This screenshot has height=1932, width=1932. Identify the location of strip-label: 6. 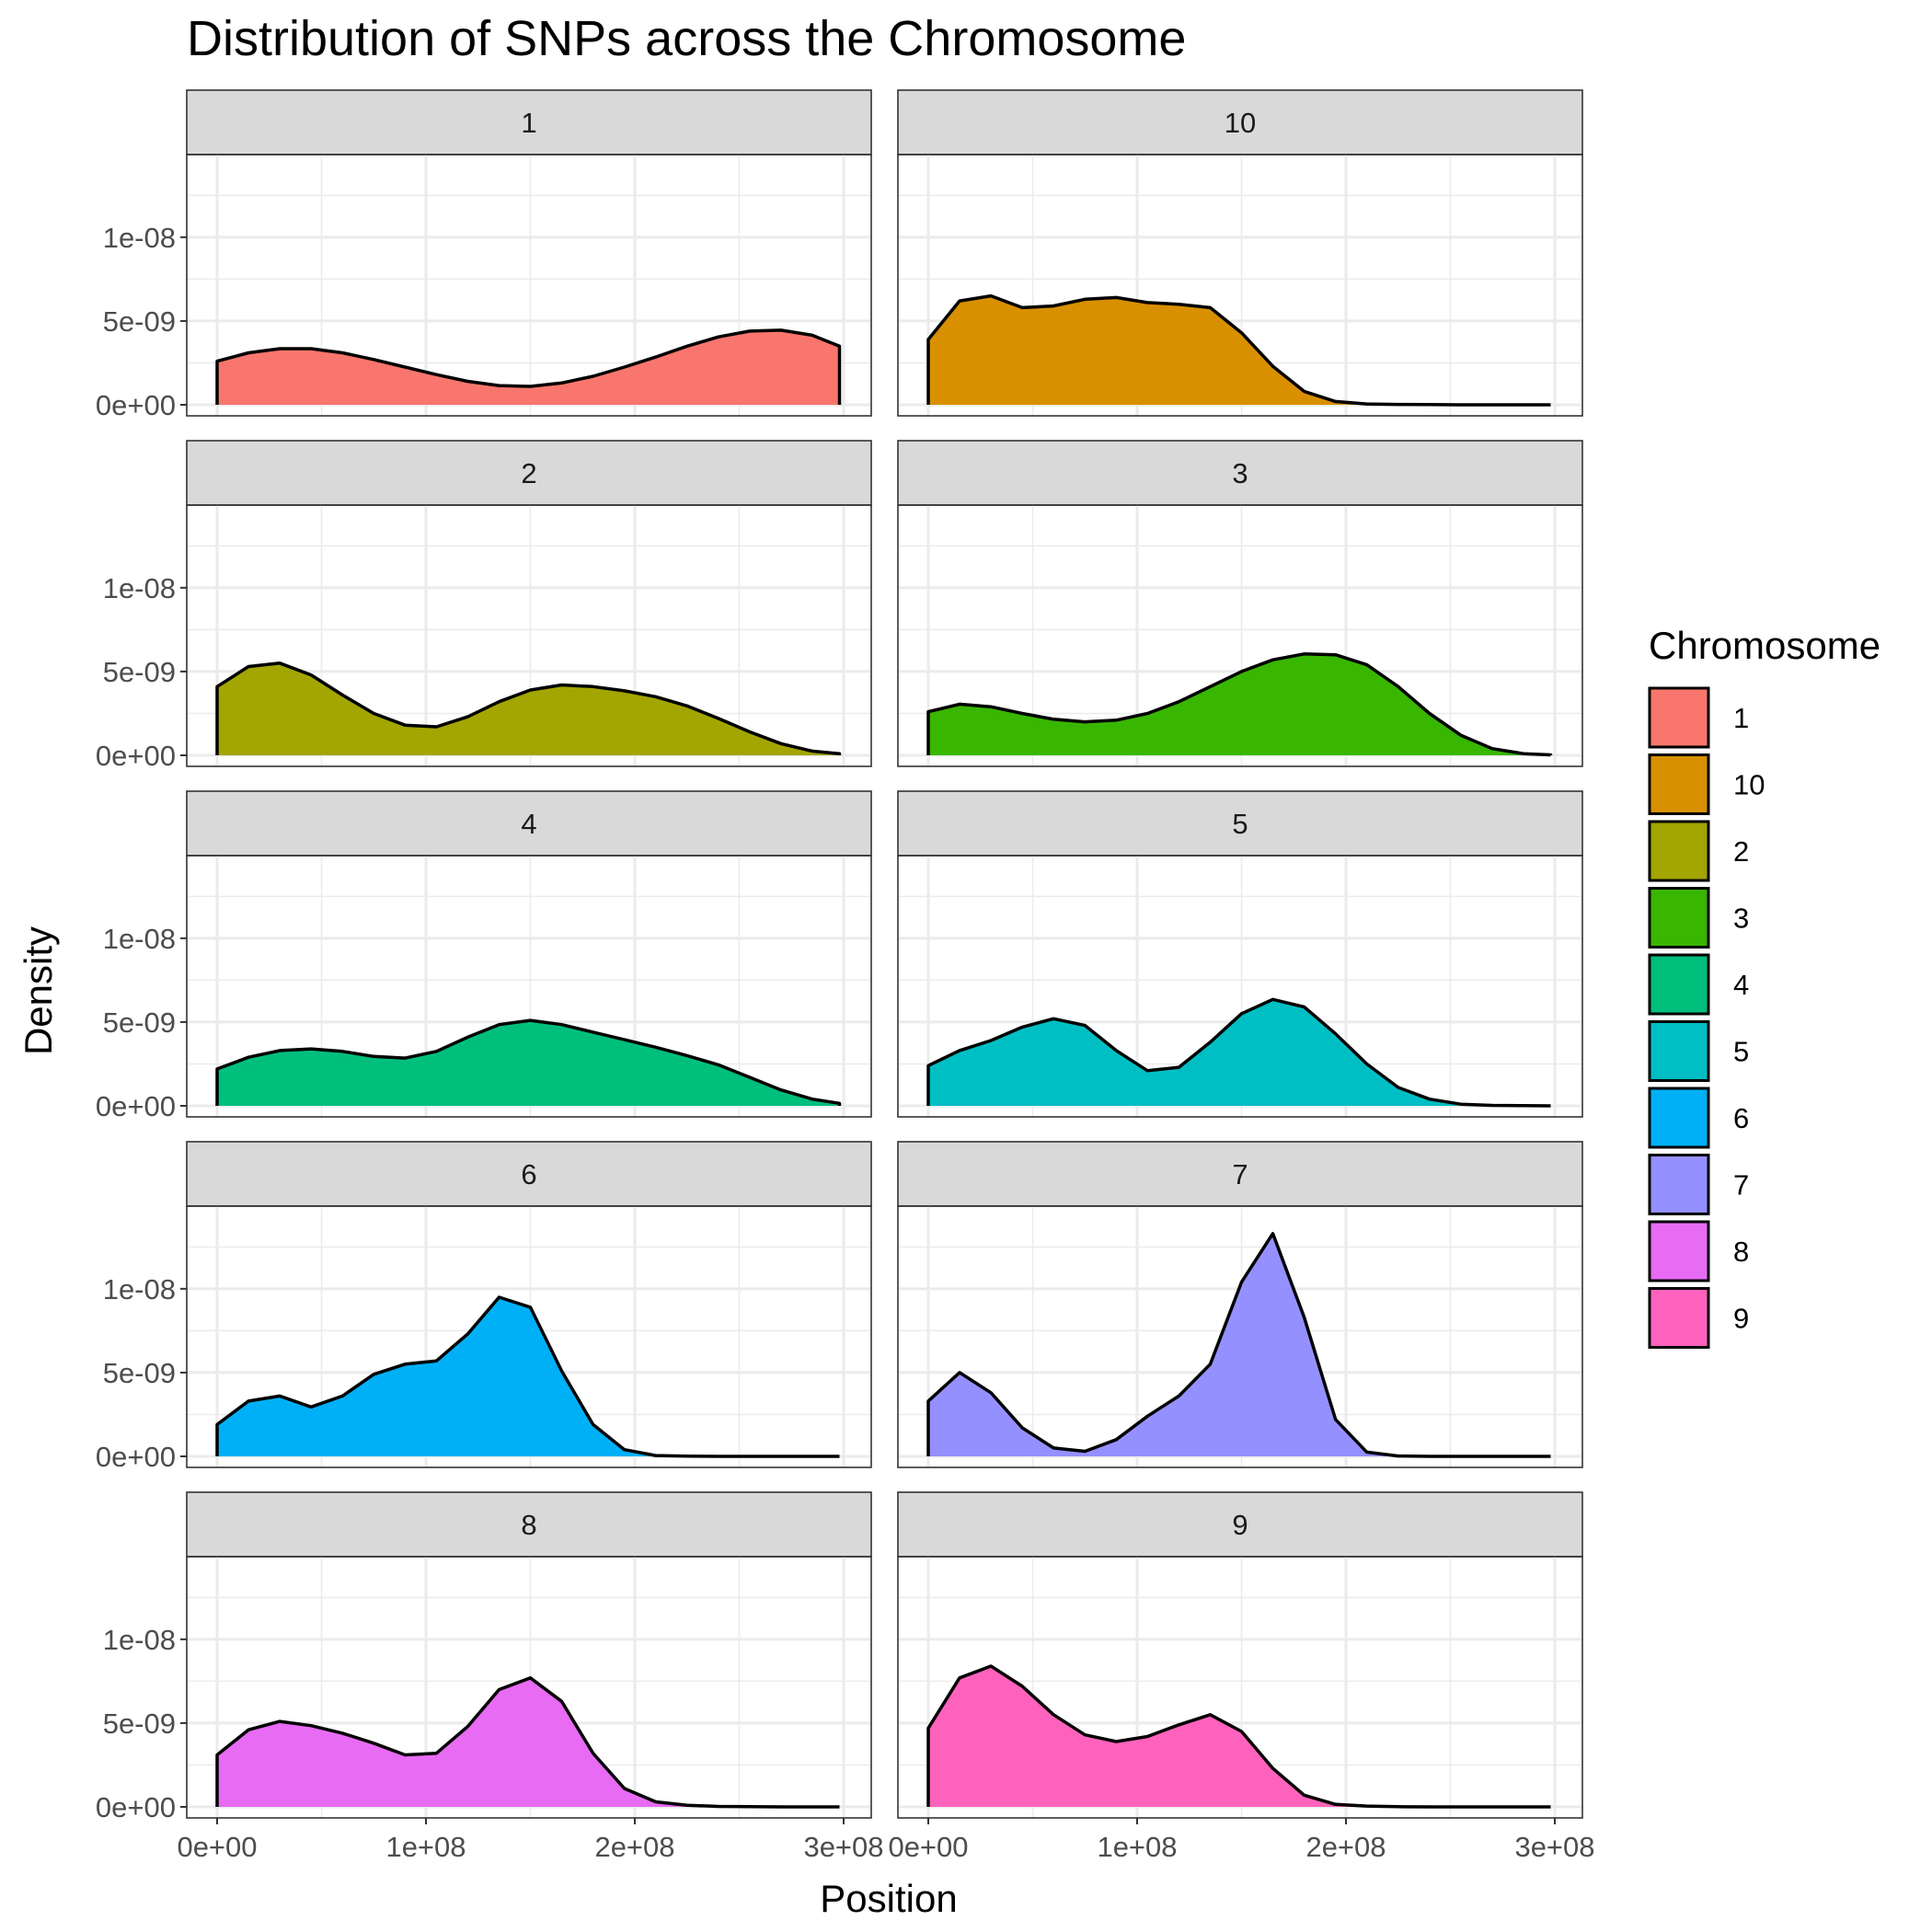
(528, 1174).